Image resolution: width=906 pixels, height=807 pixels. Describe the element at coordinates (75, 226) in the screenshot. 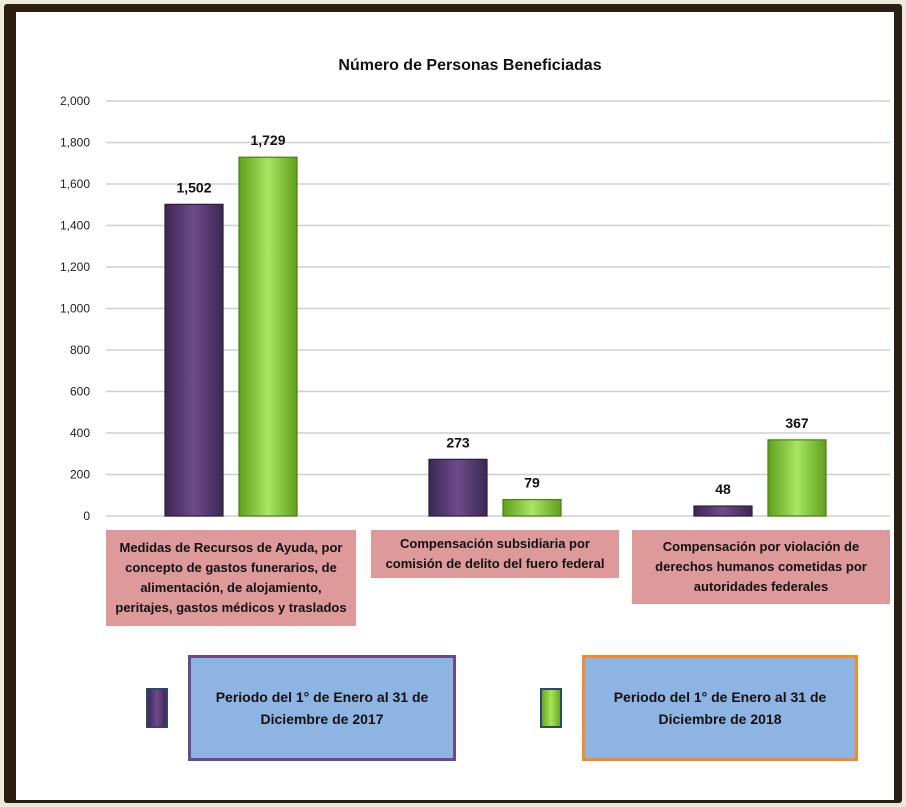

I see `y-tick-label: 1,400` at that location.